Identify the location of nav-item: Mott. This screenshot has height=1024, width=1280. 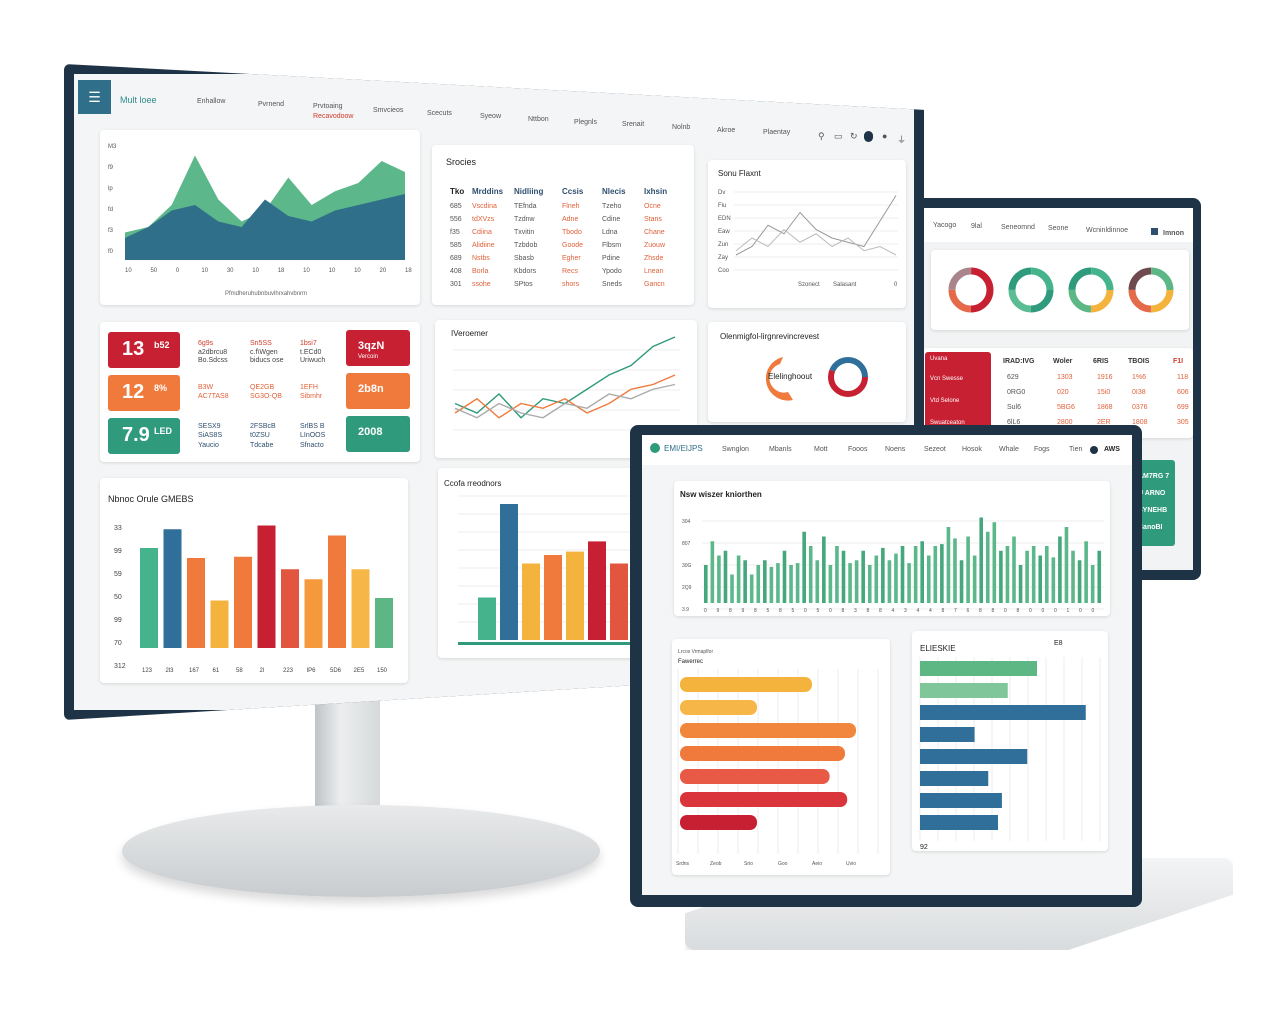
(821, 449).